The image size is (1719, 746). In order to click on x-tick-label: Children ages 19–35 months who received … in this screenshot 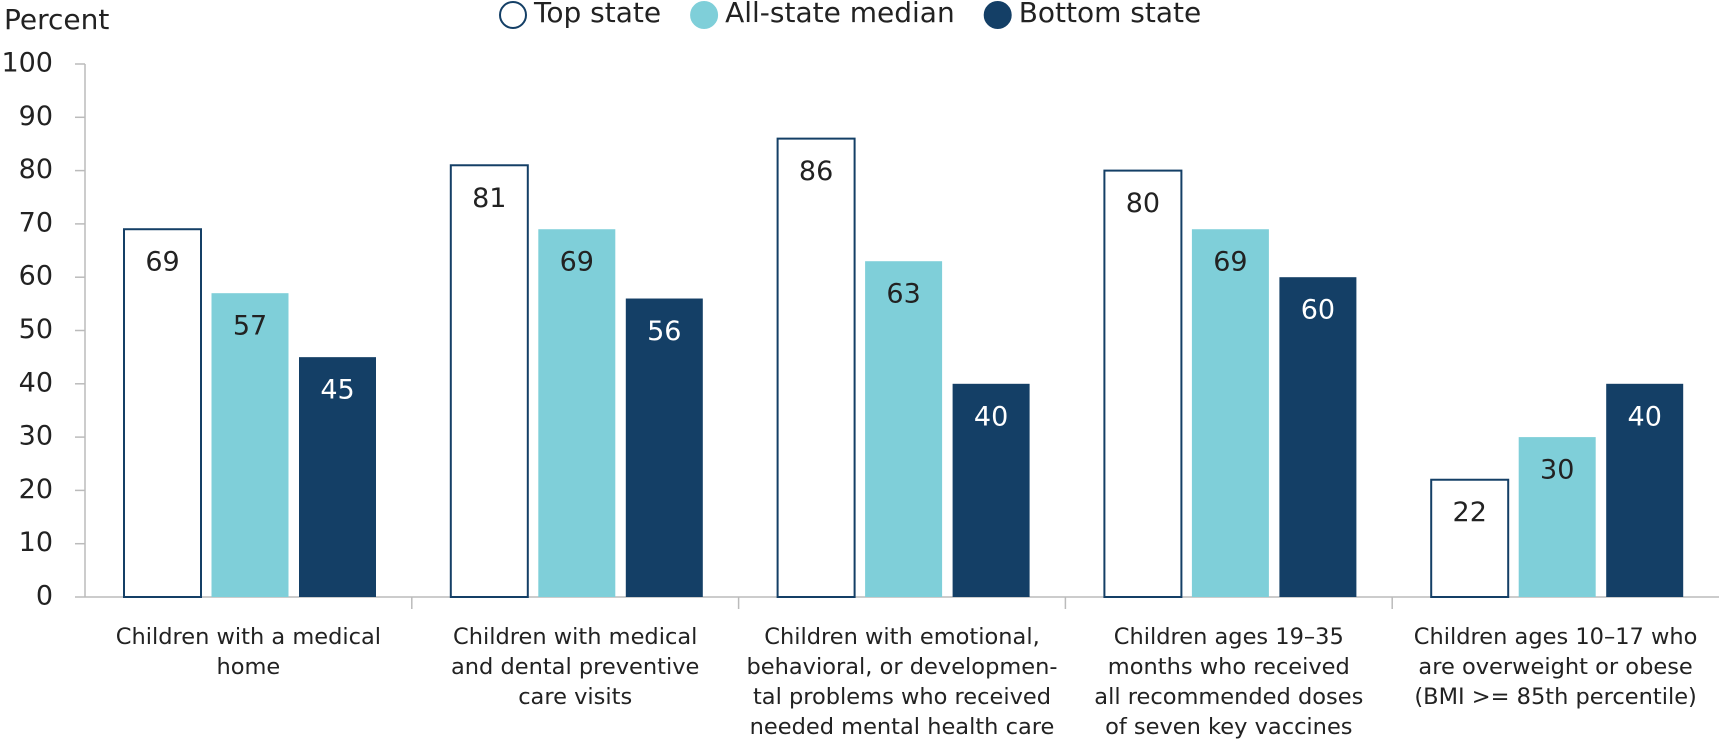, I will do `click(1229, 682)`.